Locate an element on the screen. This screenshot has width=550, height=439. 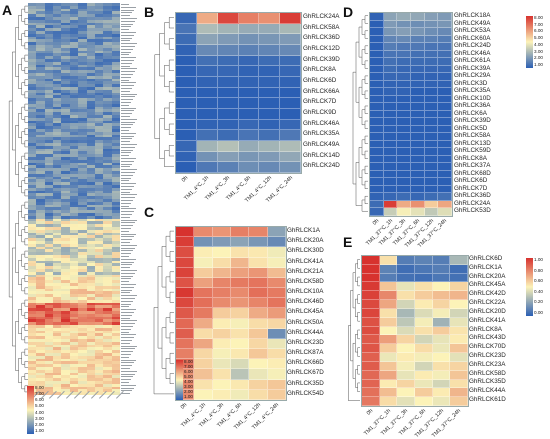
panel-e-dendrogram is located at coordinates (354, 330).